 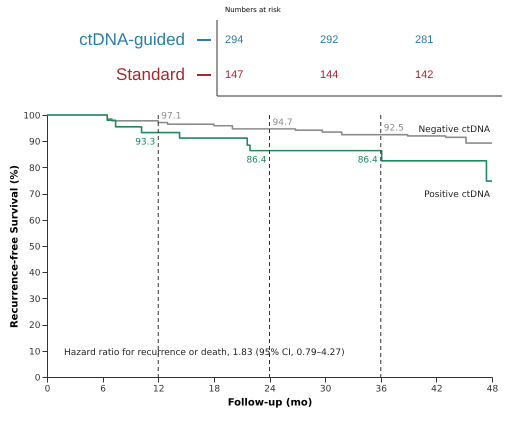 I want to click on data-label: 93.3, so click(x=145, y=143).